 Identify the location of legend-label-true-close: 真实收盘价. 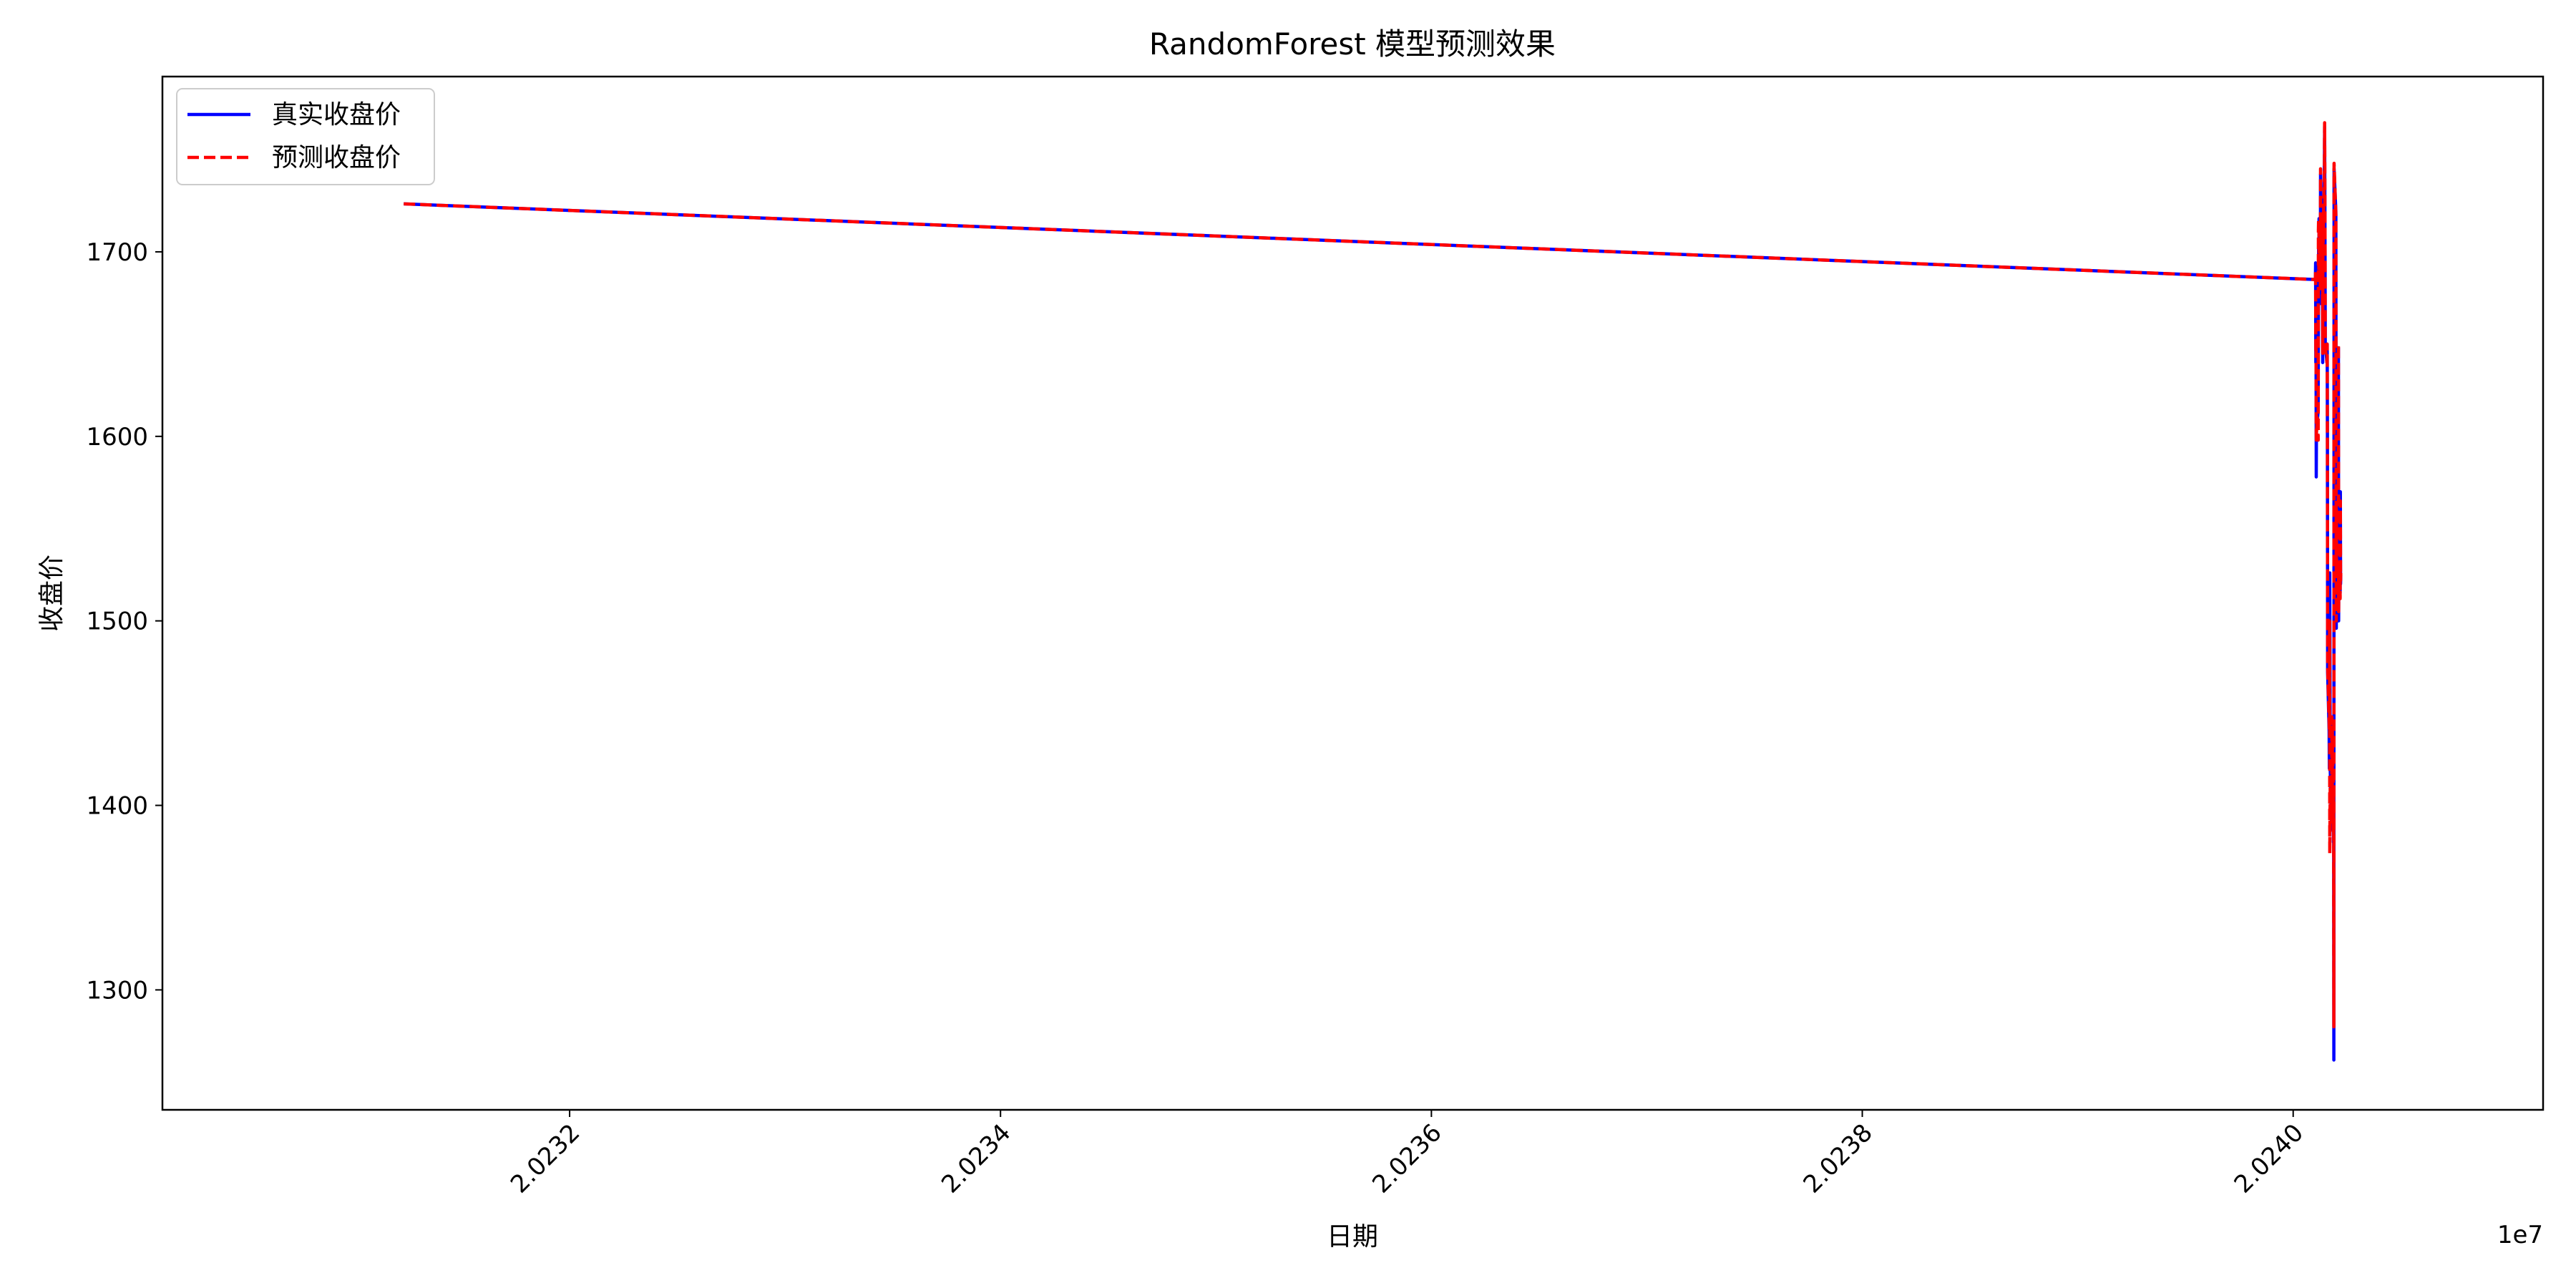
(336, 115).